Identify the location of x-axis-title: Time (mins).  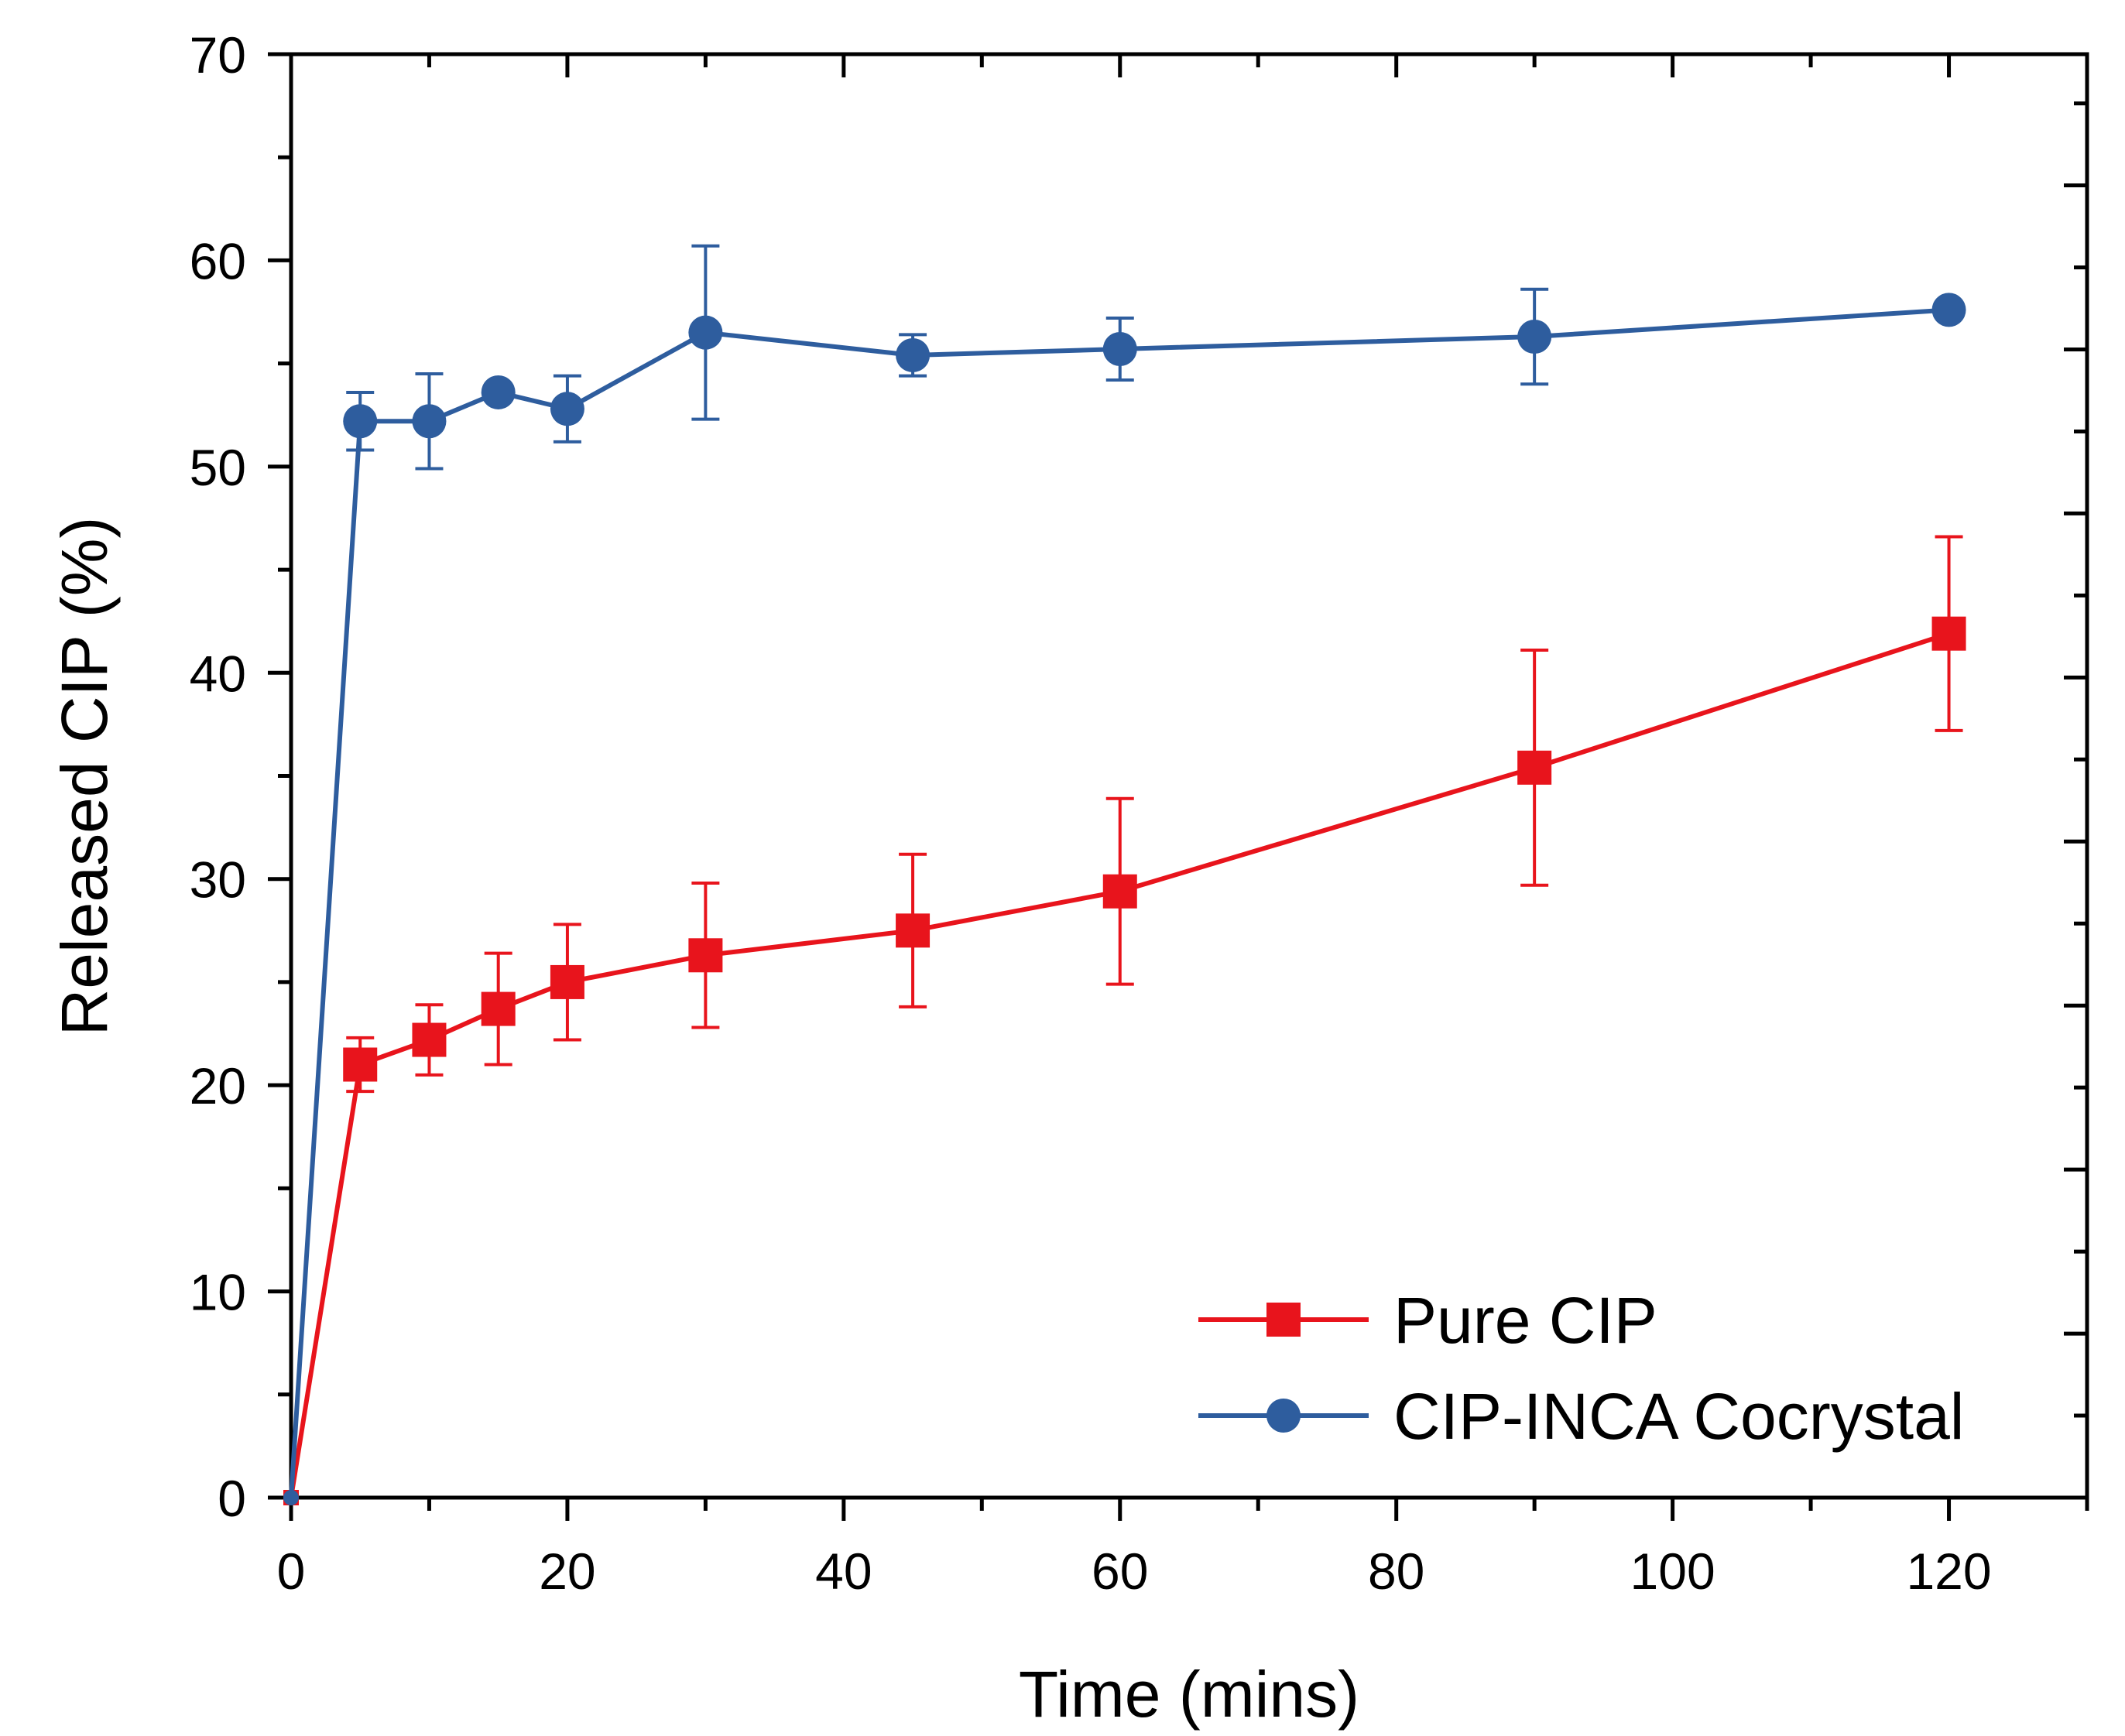
(1189, 1694).